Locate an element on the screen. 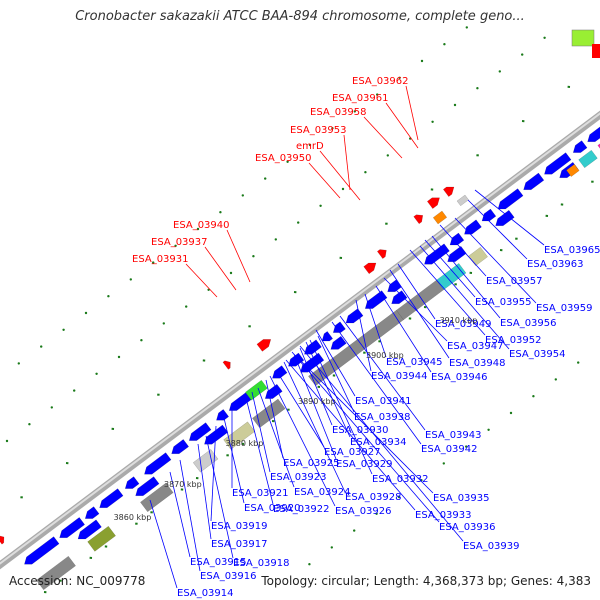 The height and width of the screenshot is (600, 600). reverse-gene-label: ESA_03929 is located at coordinates (364, 464).